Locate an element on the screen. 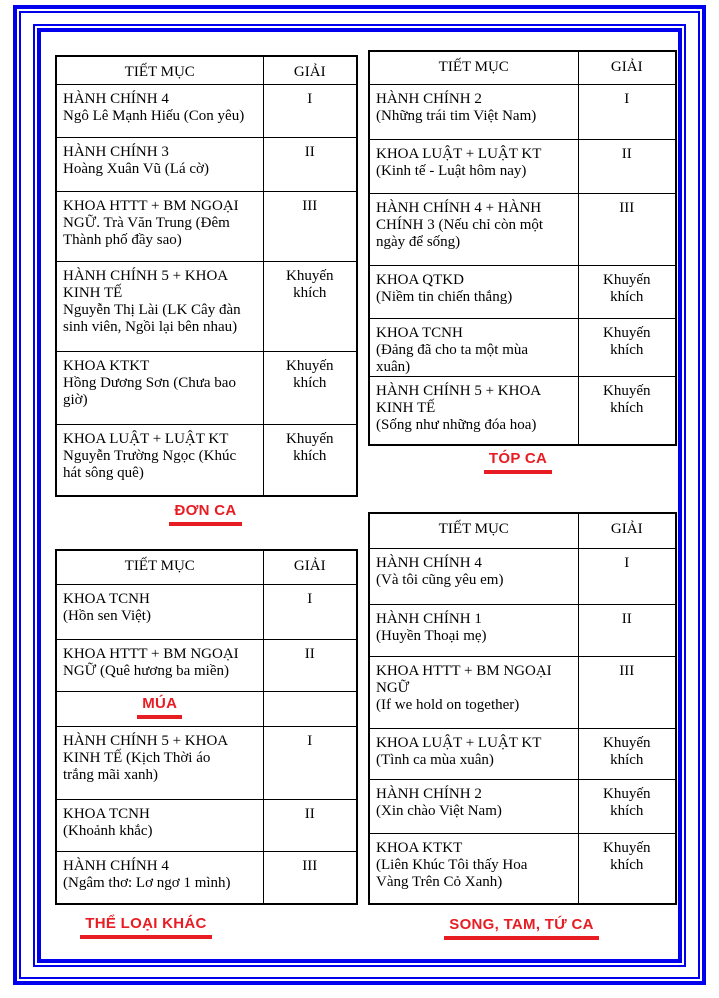 This screenshot has height=998, width=719. table-row: HÀNH CHÍNH 3 Hoàng Xuân Vũ (Lá cờ) II is located at coordinates (206, 164).